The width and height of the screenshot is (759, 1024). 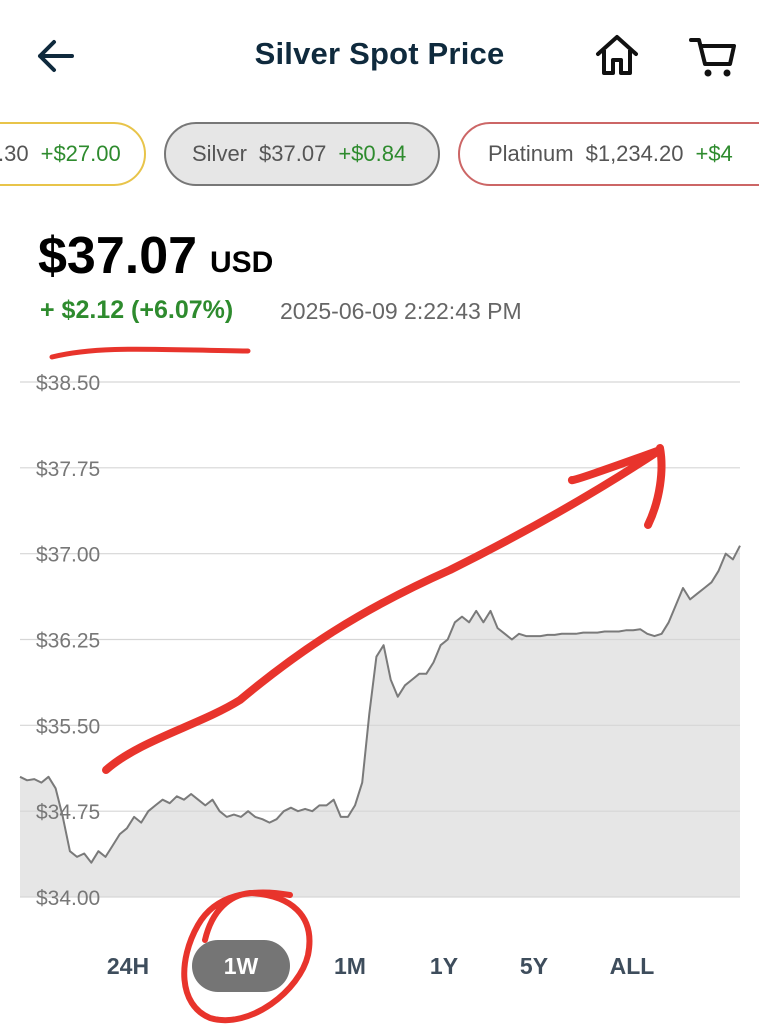 I want to click on y-tick-label: $34.75, so click(x=68, y=812).